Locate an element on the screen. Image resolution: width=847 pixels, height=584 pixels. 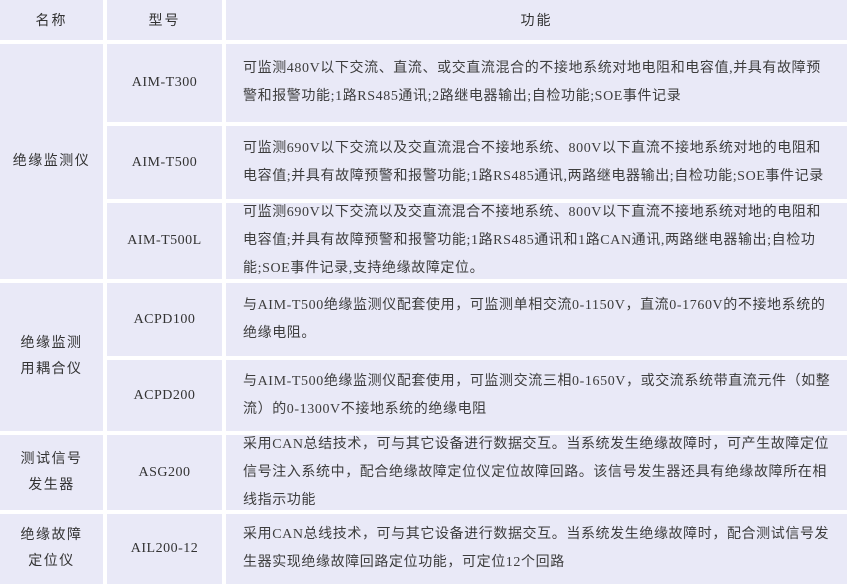
model-cell: AIM-T300 is located at coordinates (164, 83).